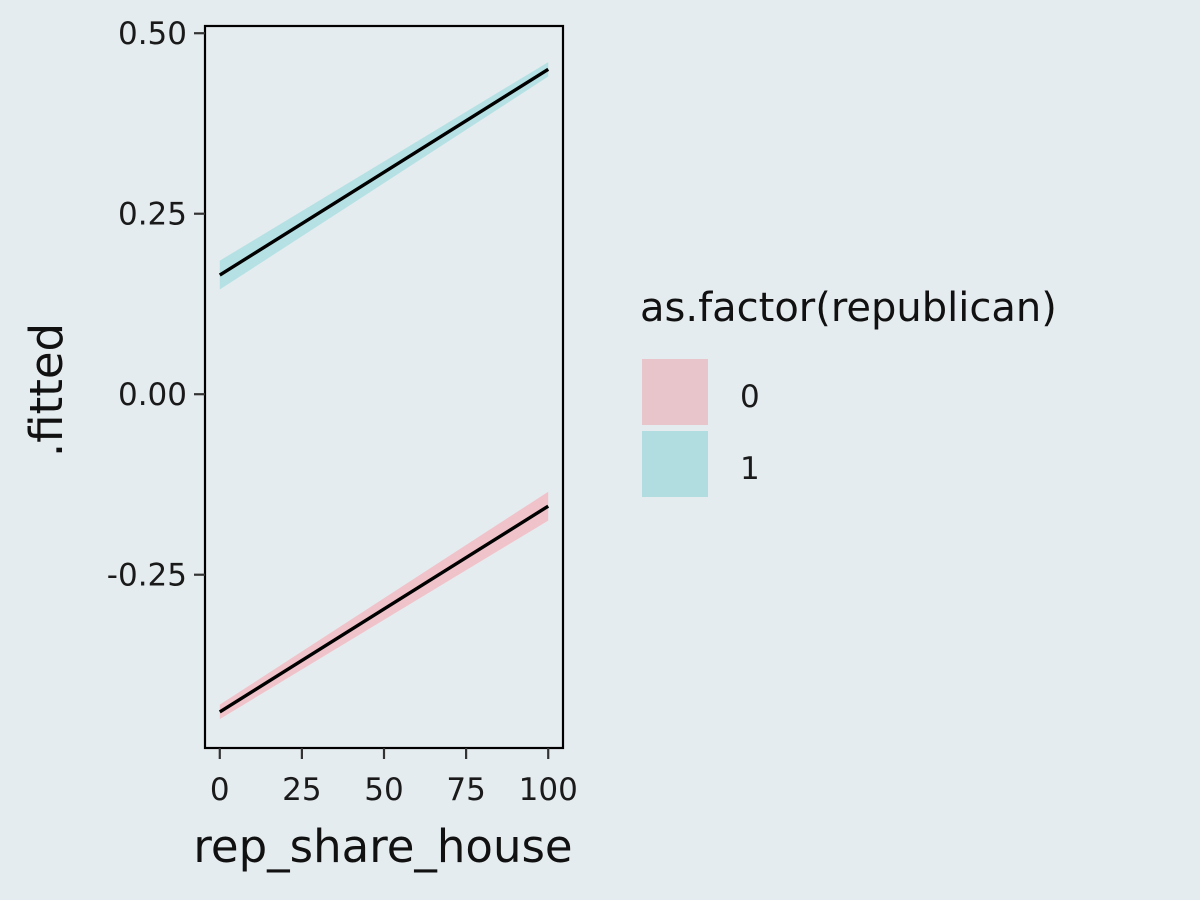  What do you see at coordinates (152, 34) in the screenshot?
I see `y-tick-label-0: 0.50` at bounding box center [152, 34].